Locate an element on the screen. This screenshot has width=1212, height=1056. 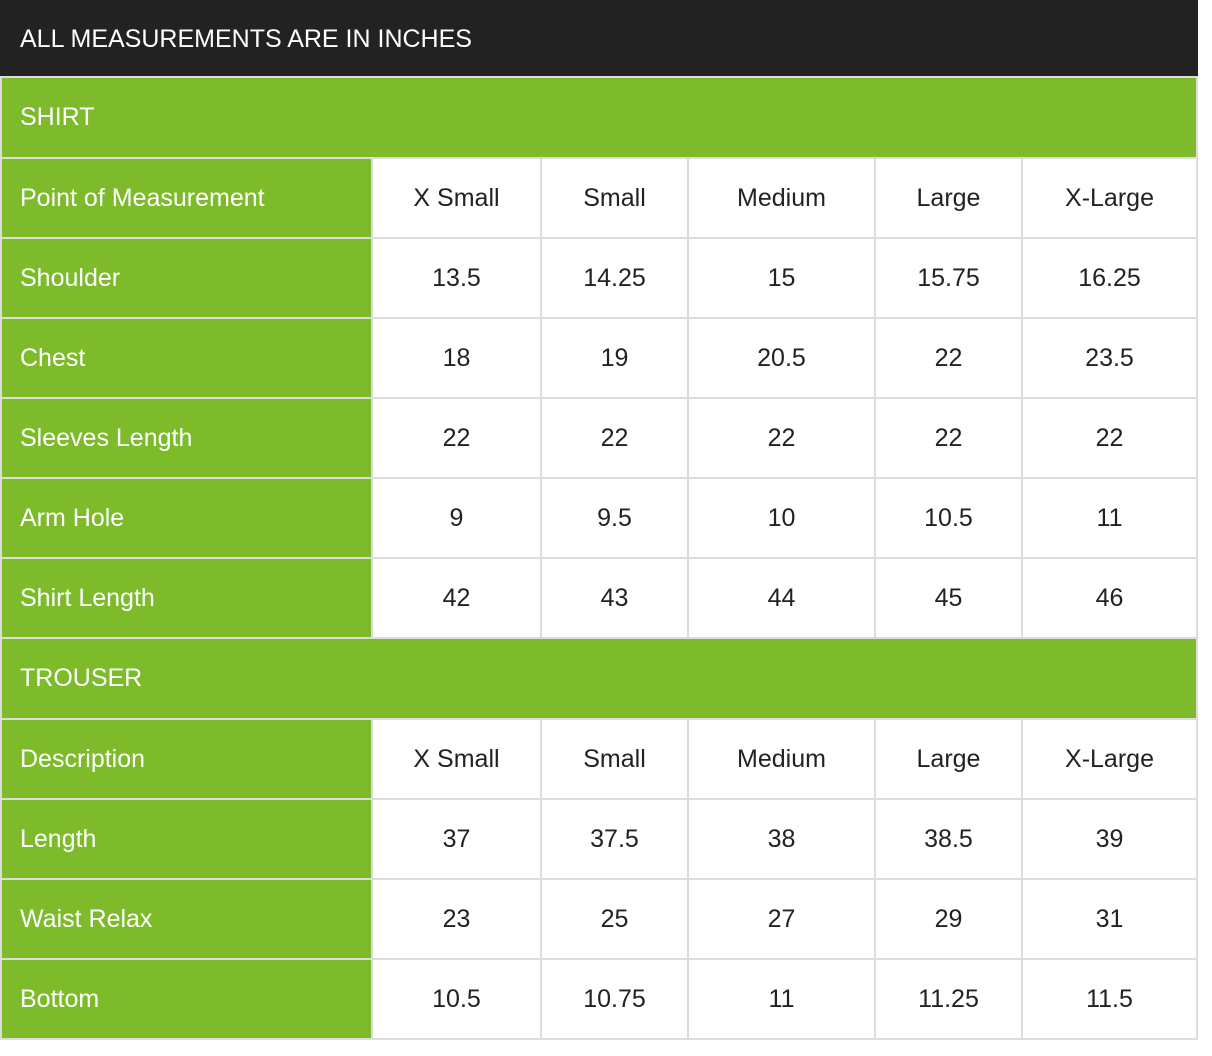
table-title: ALL MEASUREMENTS ARE IN INCHES is located at coordinates (599, 39).